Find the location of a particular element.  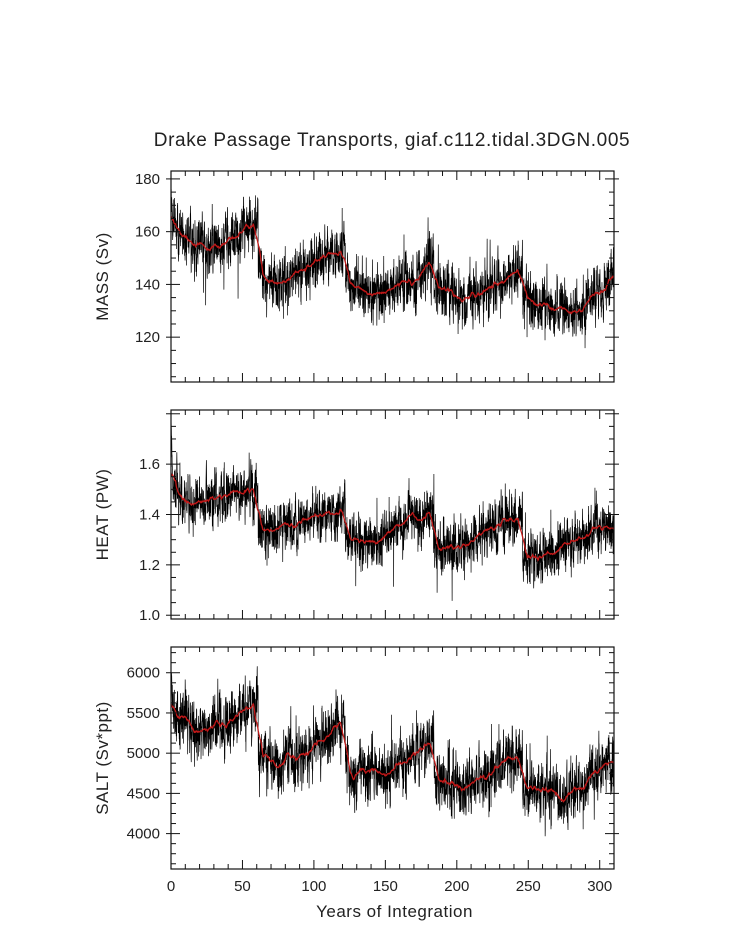

salt-ytick-label: 4000 is located at coordinates (143, 834).